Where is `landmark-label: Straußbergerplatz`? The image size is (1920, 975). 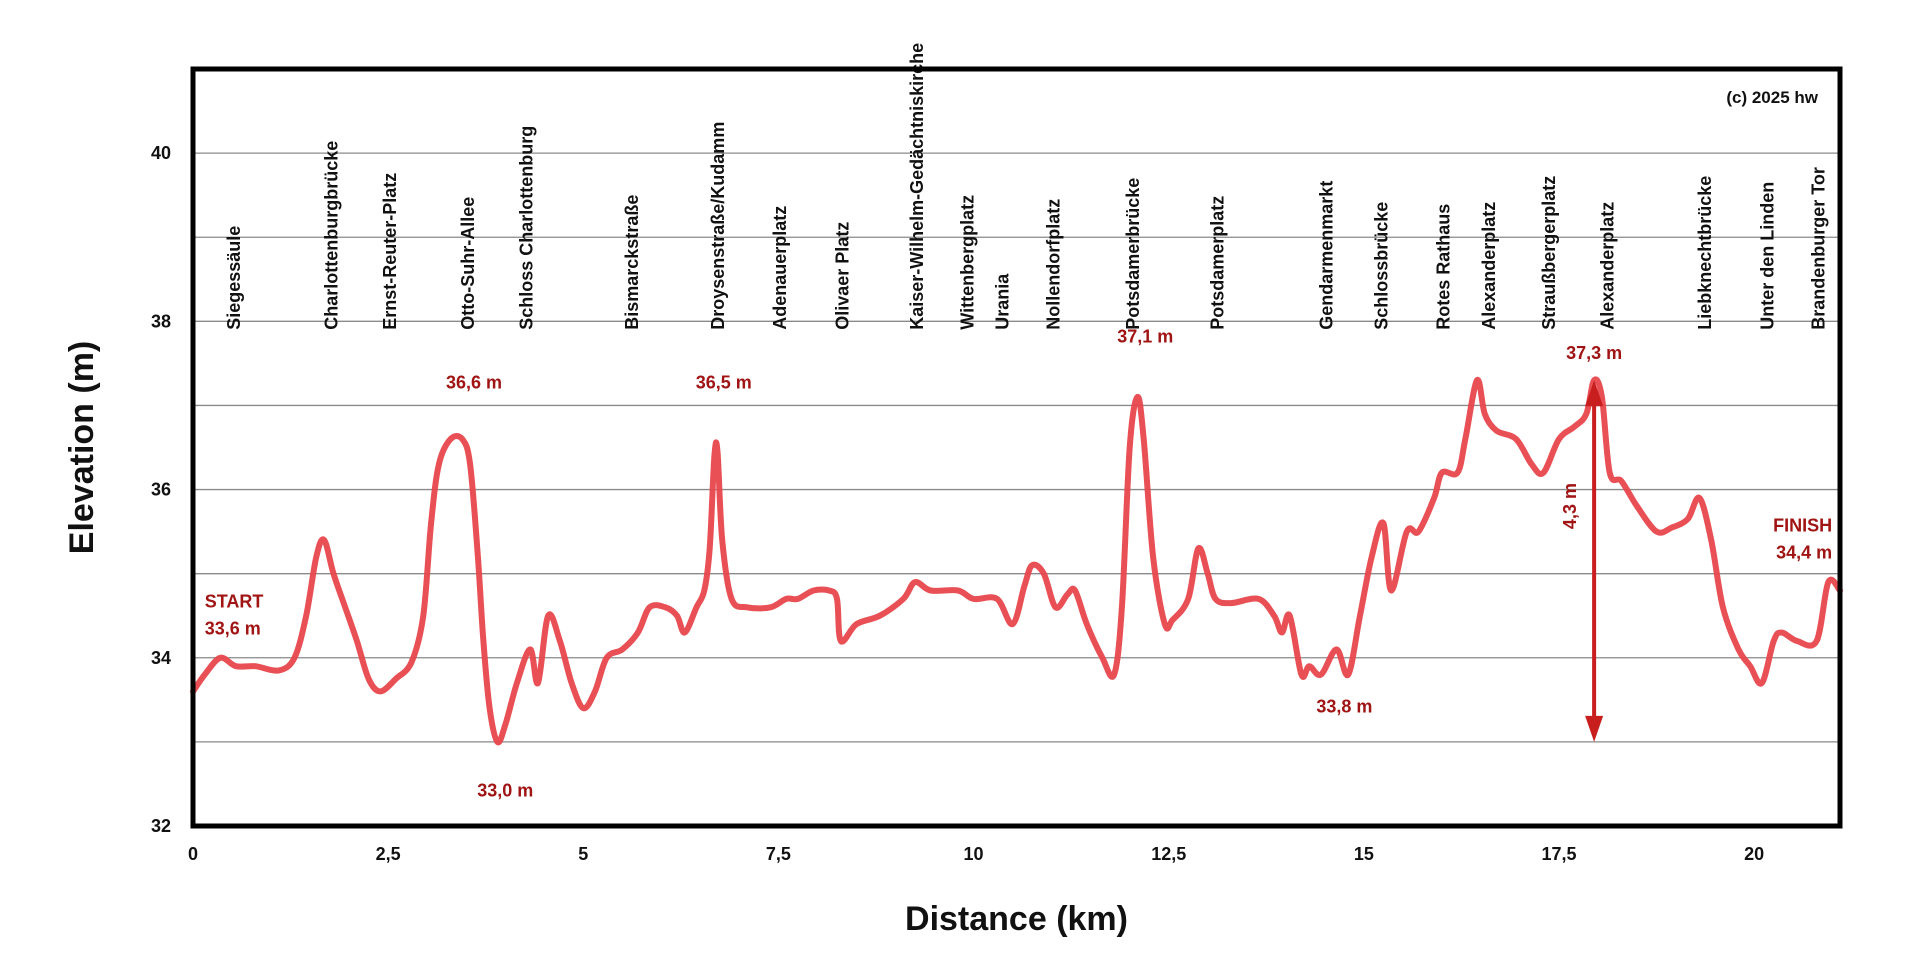 landmark-label: Straußbergerplatz is located at coordinates (1549, 253).